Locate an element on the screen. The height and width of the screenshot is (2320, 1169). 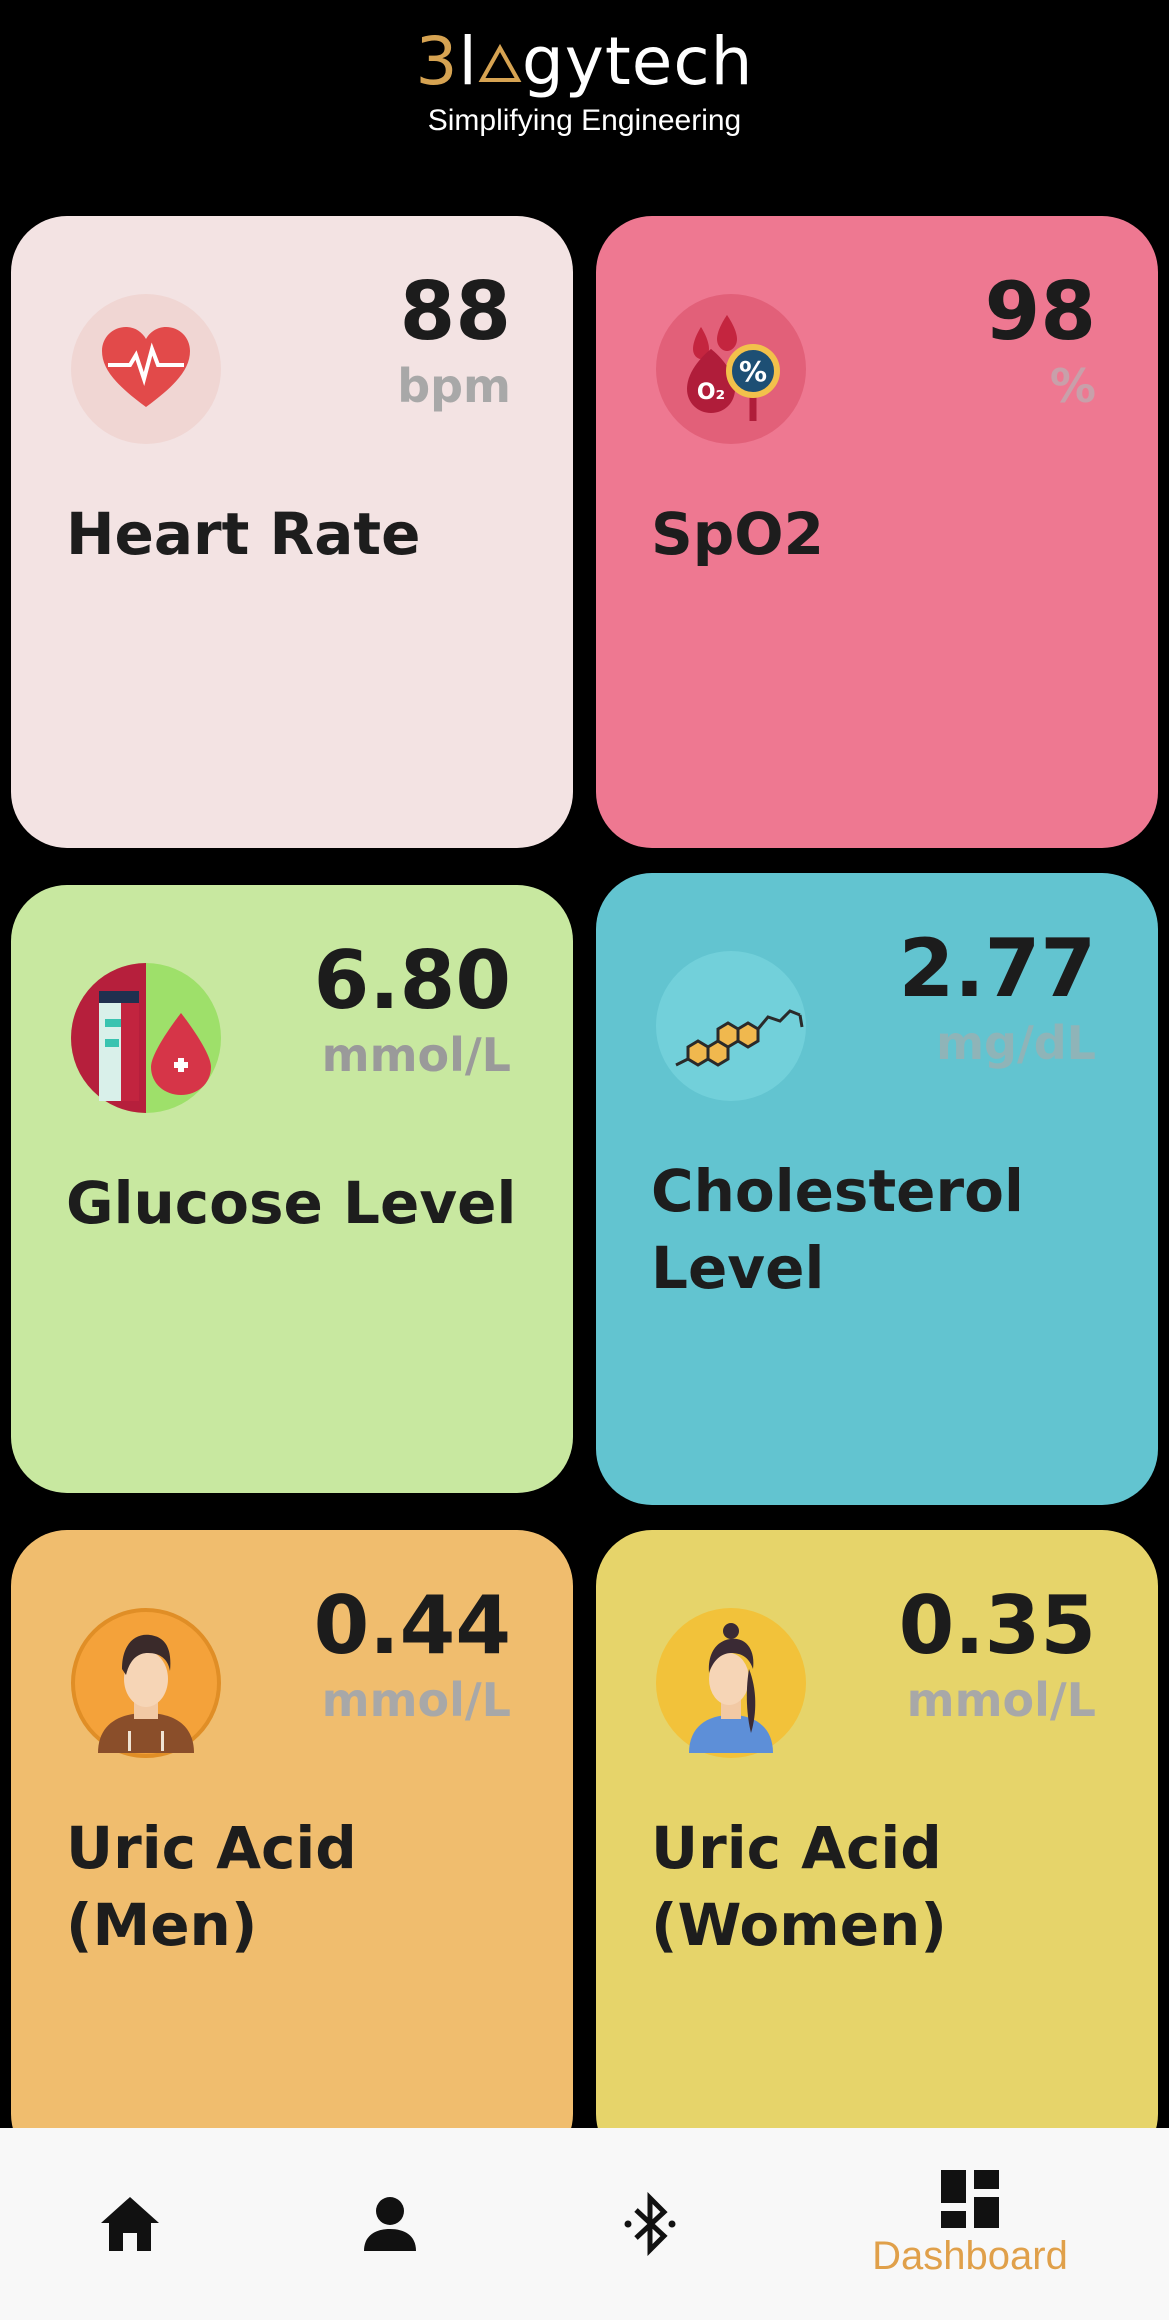
man-avatar-icon is located at coordinates (146, 1683).